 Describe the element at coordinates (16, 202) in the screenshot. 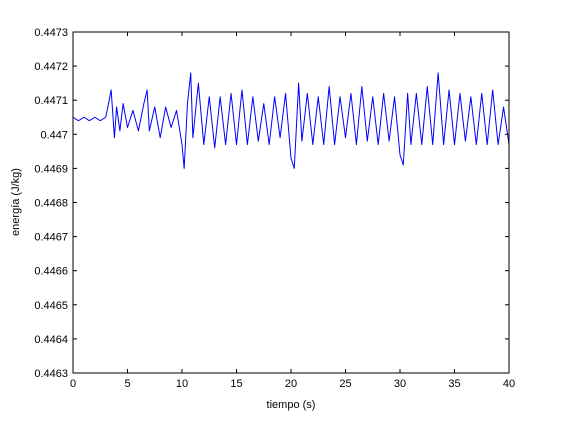

I see `y-axis-label: energía (J/kg)` at that location.